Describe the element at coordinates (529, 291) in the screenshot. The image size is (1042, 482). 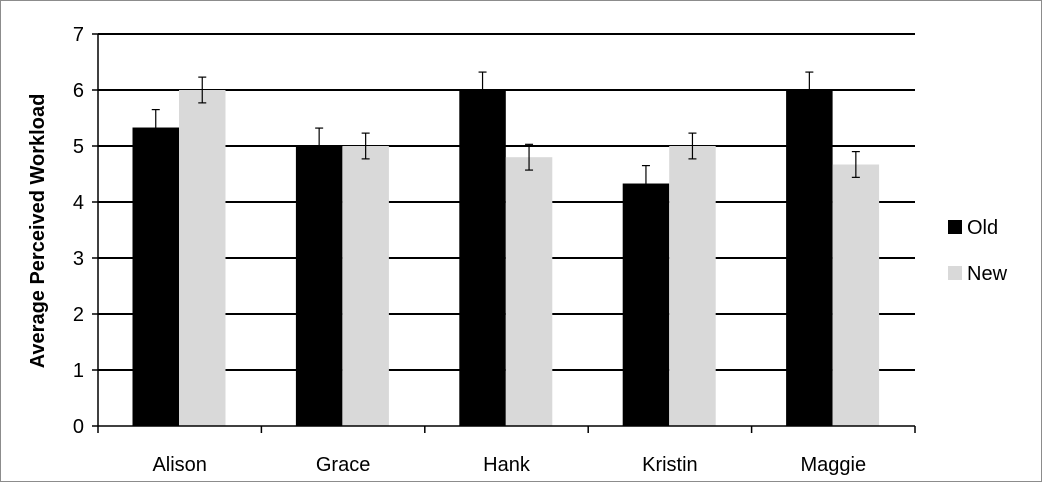
I see `bar-new-hank` at that location.